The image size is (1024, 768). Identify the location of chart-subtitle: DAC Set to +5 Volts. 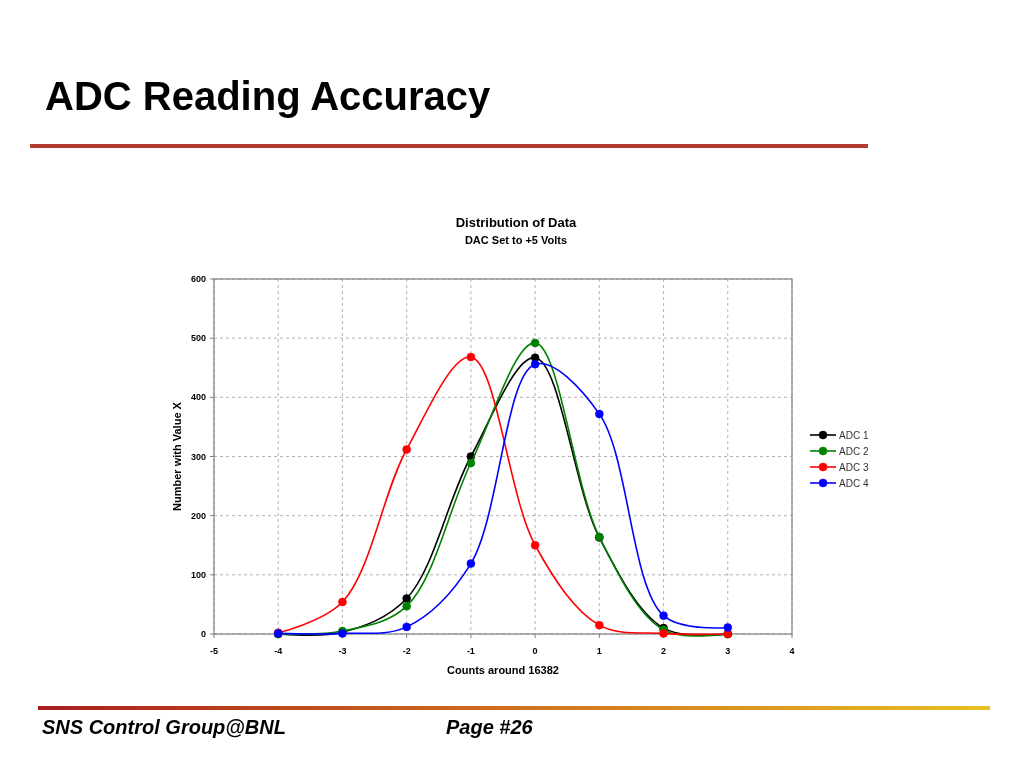
(516, 240).